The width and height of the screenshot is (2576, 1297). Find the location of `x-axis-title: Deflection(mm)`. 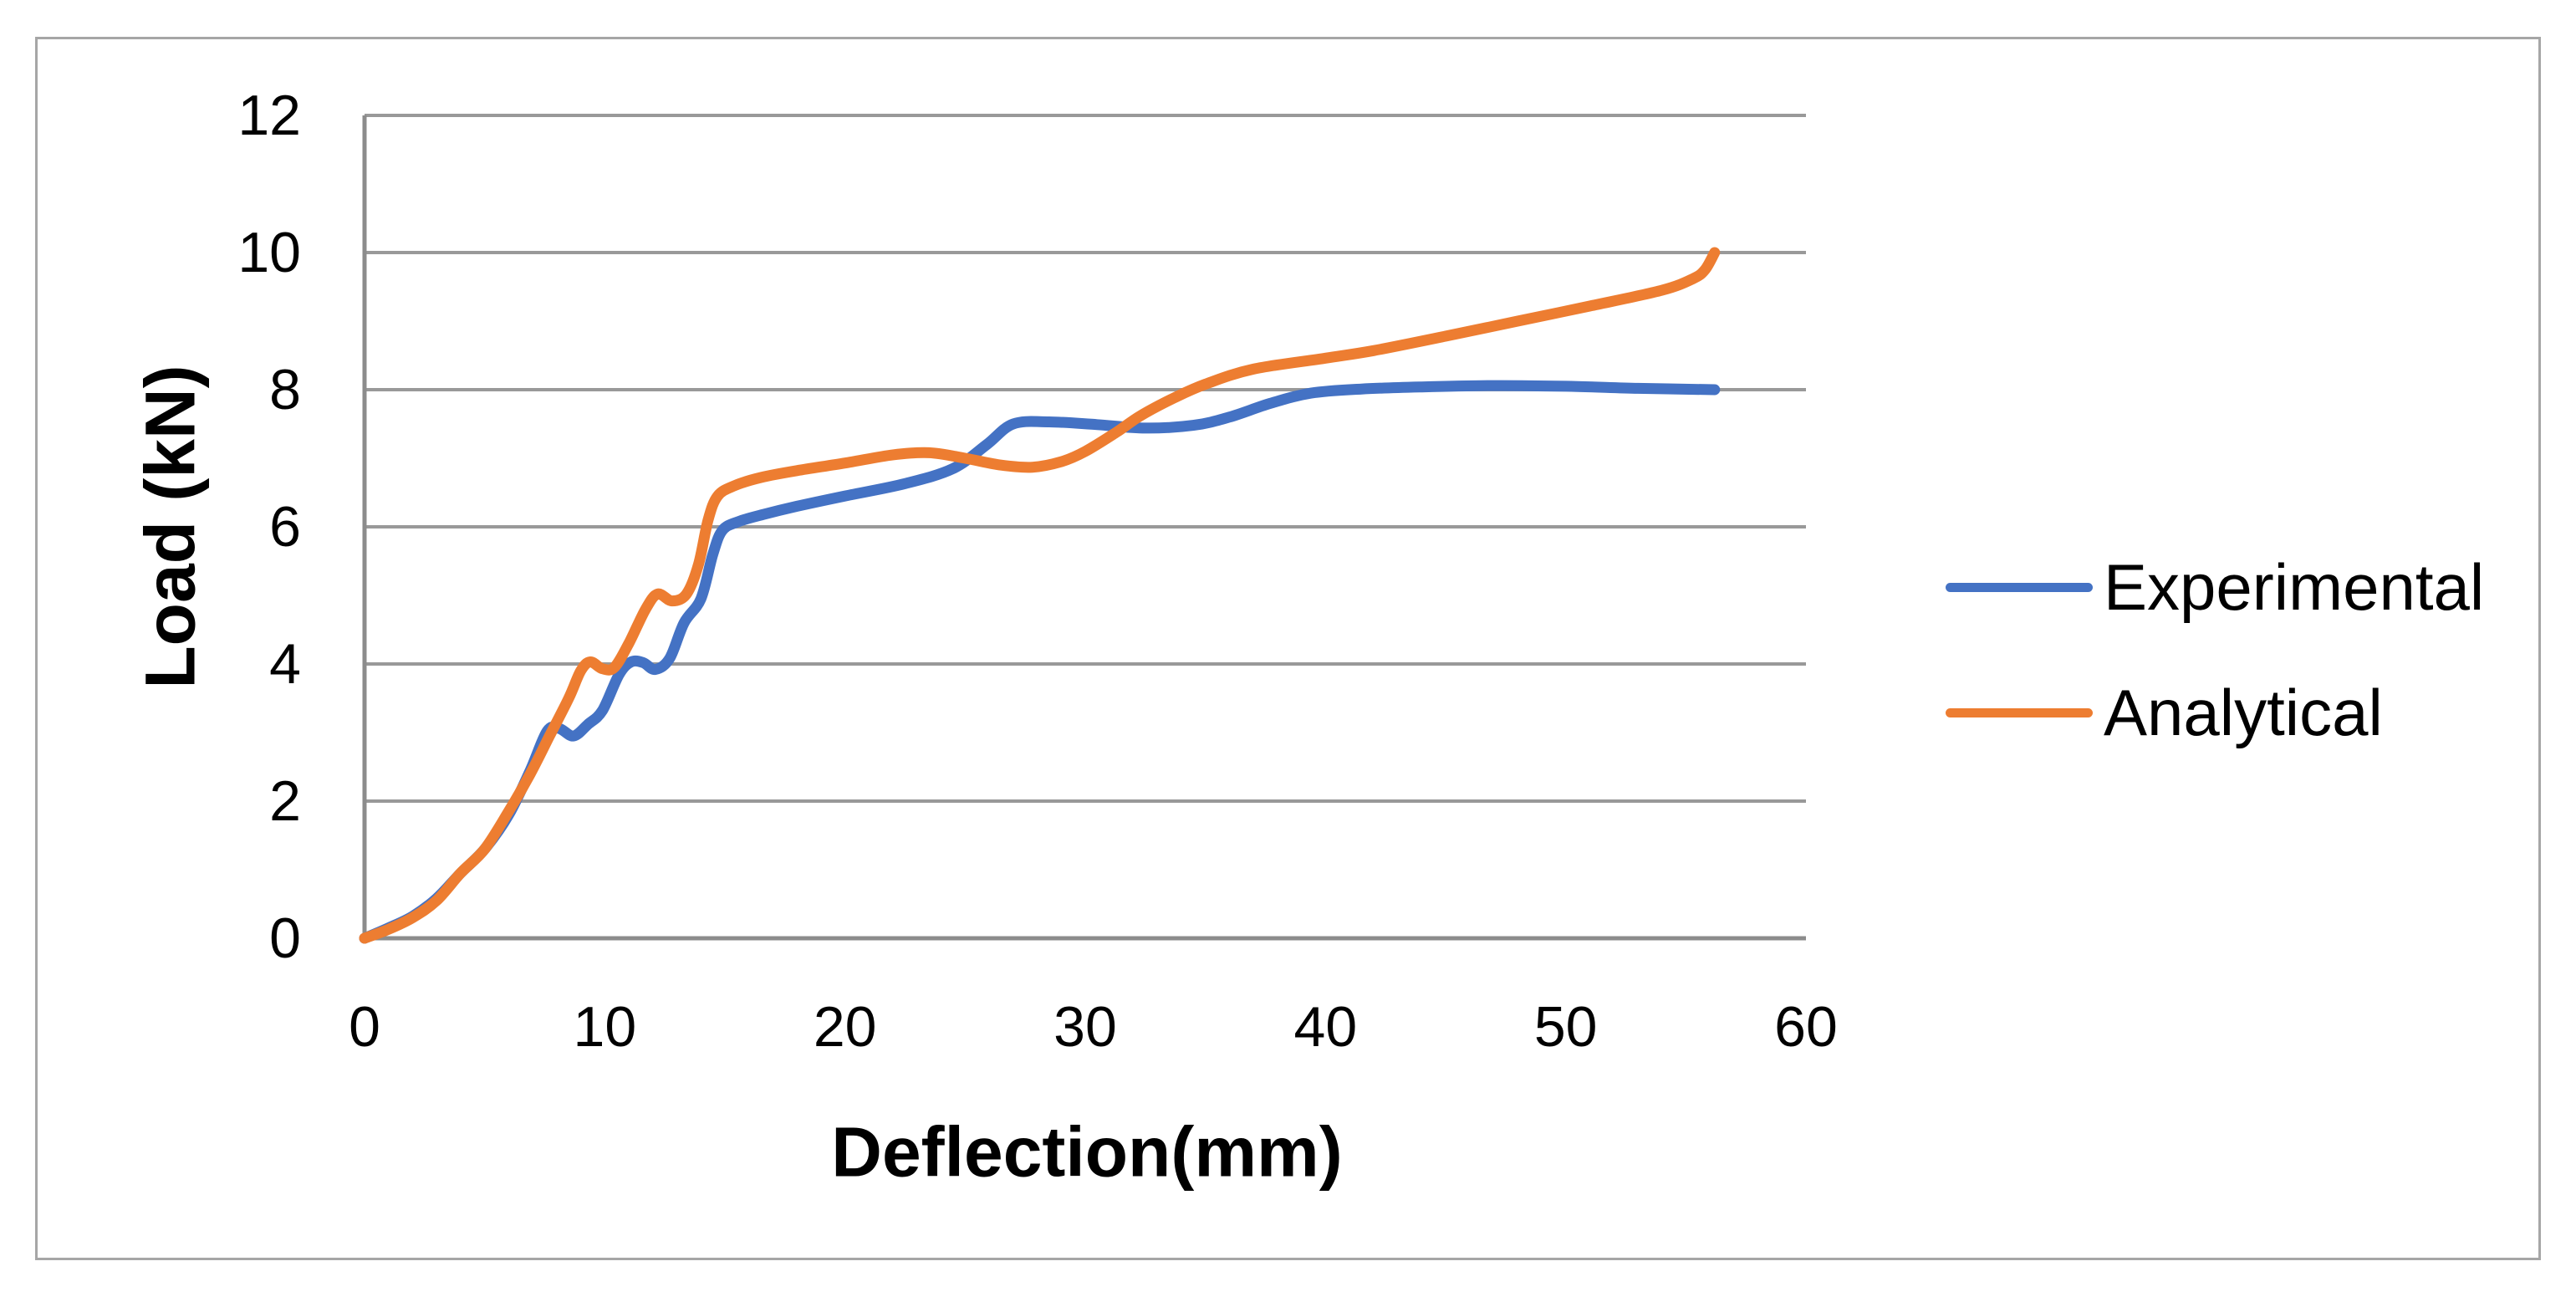

x-axis-title: Deflection(mm) is located at coordinates (1087, 1152).